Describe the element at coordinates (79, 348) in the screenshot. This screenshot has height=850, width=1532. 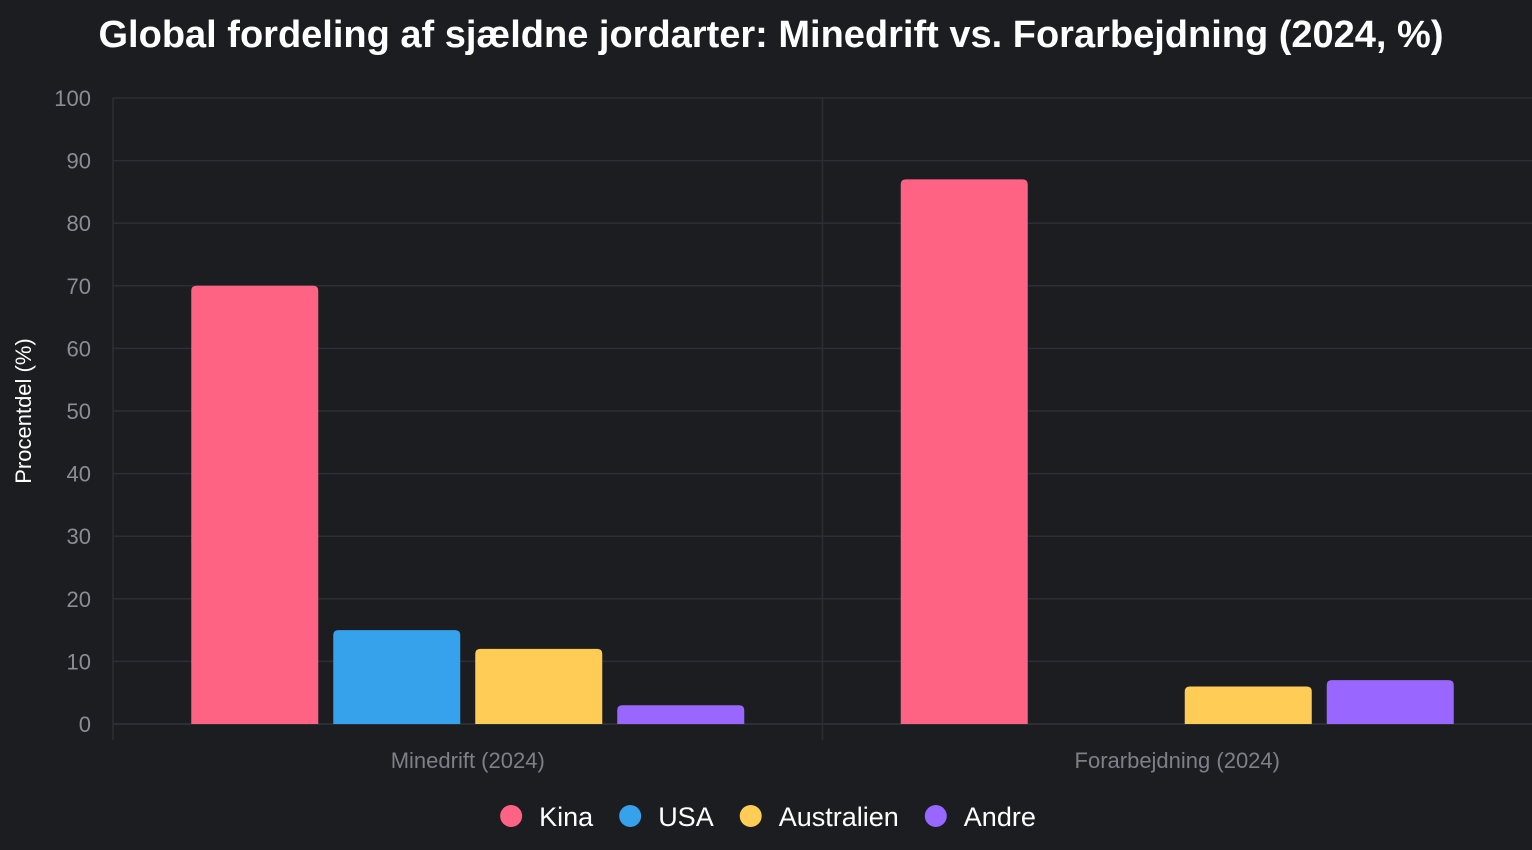
I see `y-tick-label: 60` at that location.